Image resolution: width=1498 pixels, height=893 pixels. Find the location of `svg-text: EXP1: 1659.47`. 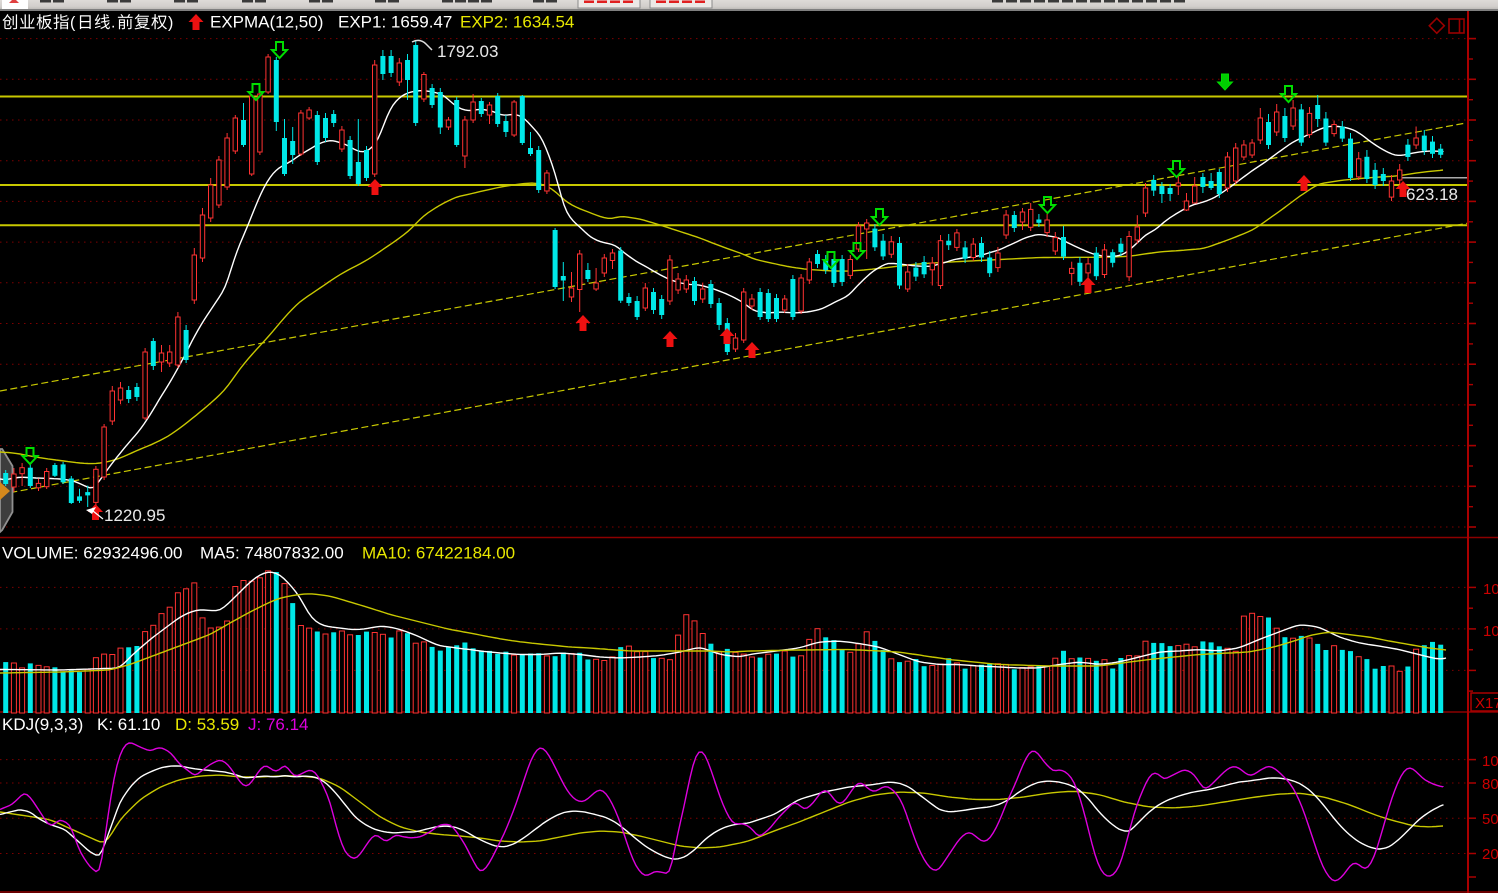

svg-text: EXP1: 1659.47 is located at coordinates (395, 22).